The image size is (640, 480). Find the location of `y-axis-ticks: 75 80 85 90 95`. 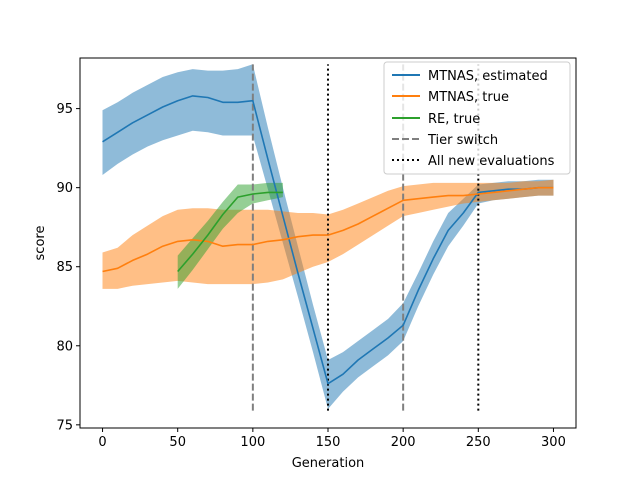

y-axis-ticks: 75 80 85 90 95 is located at coordinates (68, 267).